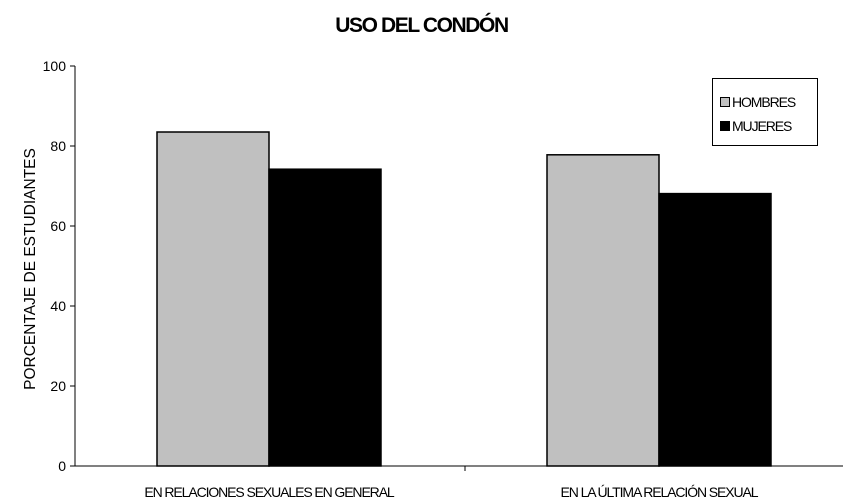 This screenshot has height=504, width=843. Describe the element at coordinates (660, 492) in the screenshot. I see `x-tick-label-2: EN LA ÚLTIMA RELACIÓN SEXUAL` at that location.